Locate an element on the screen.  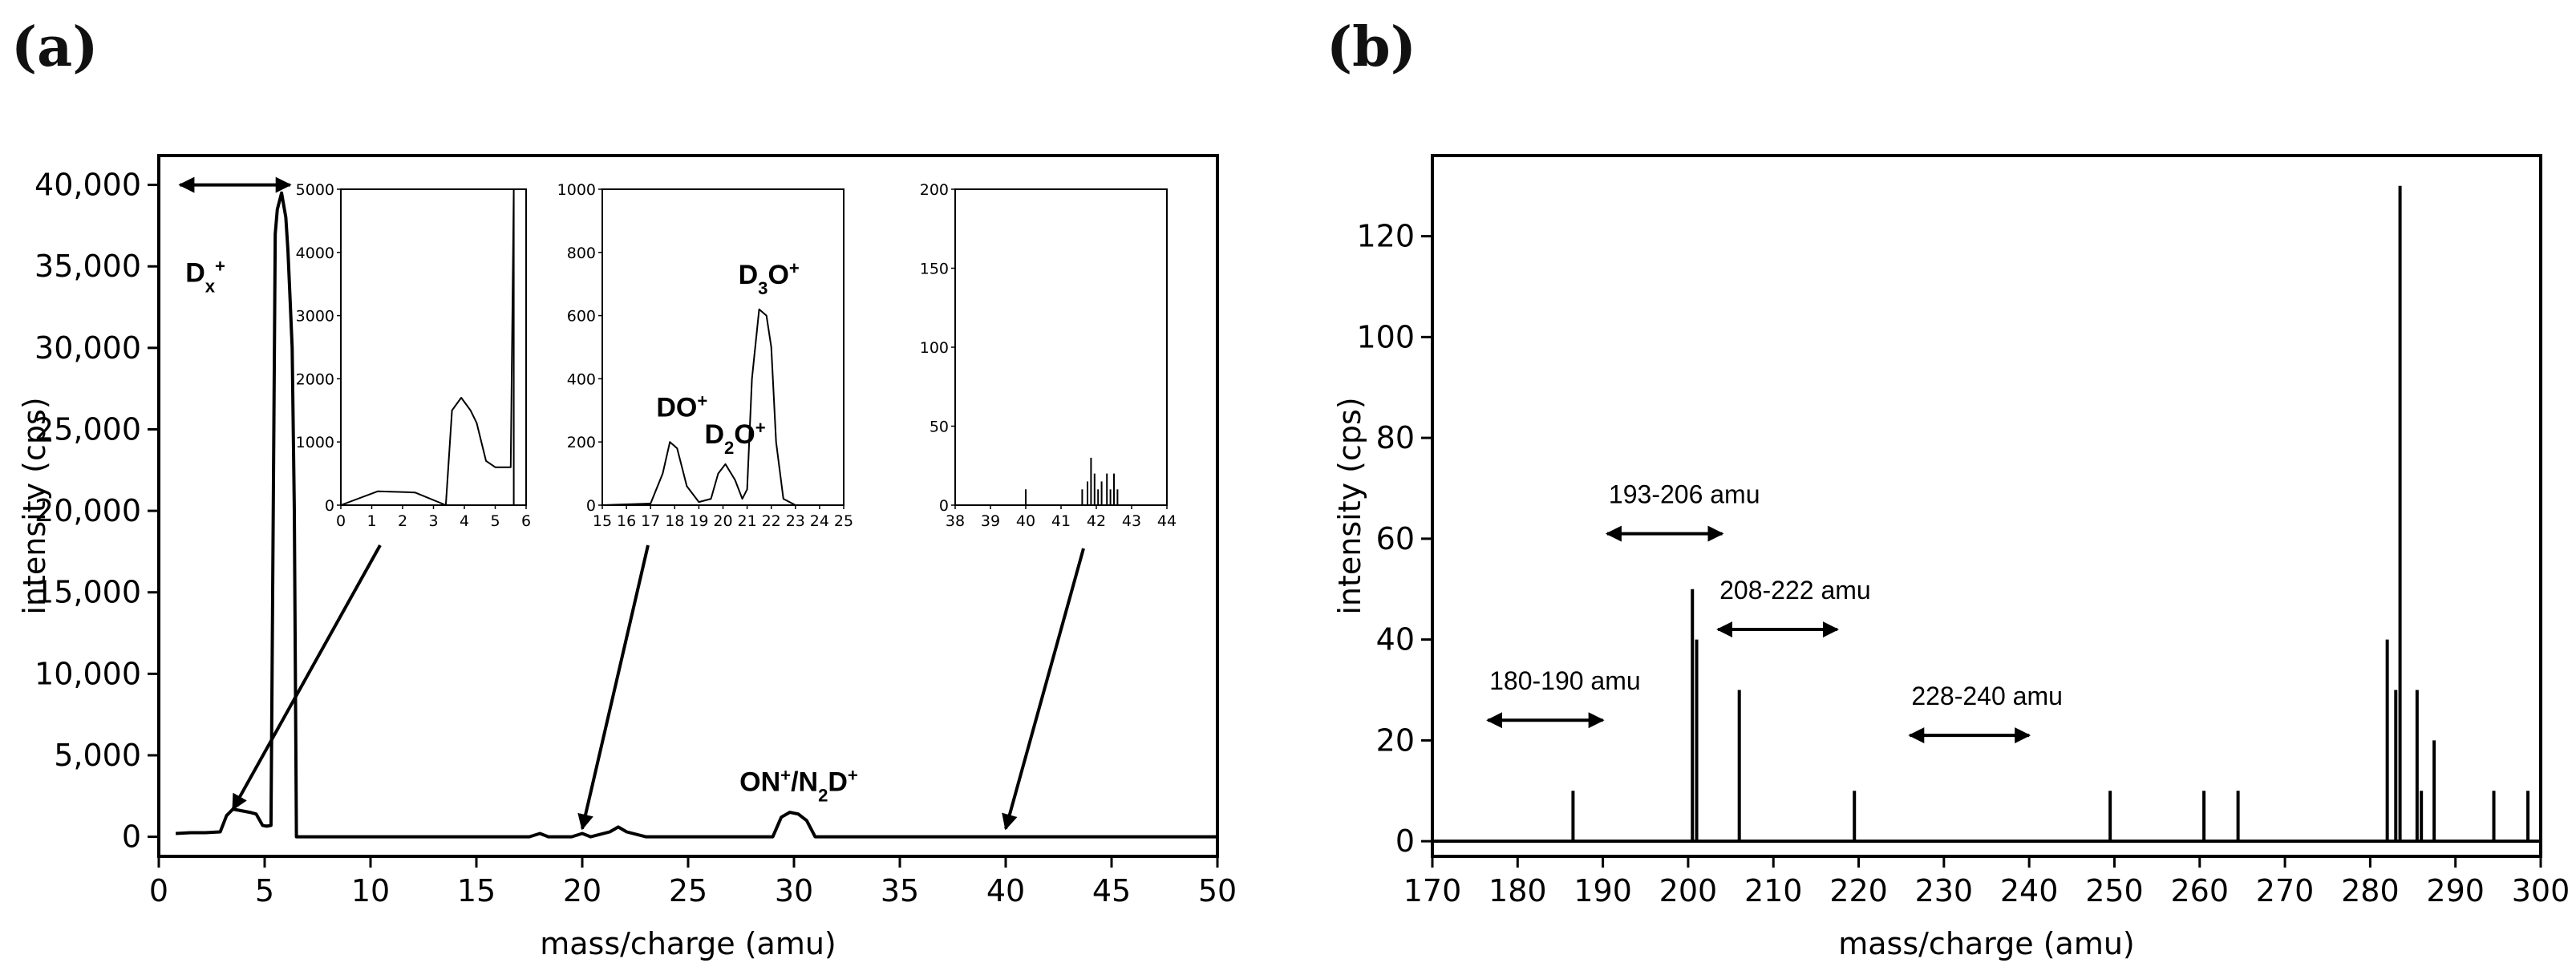
inset-x-tick-label: 44 is located at coordinates (1167, 521).